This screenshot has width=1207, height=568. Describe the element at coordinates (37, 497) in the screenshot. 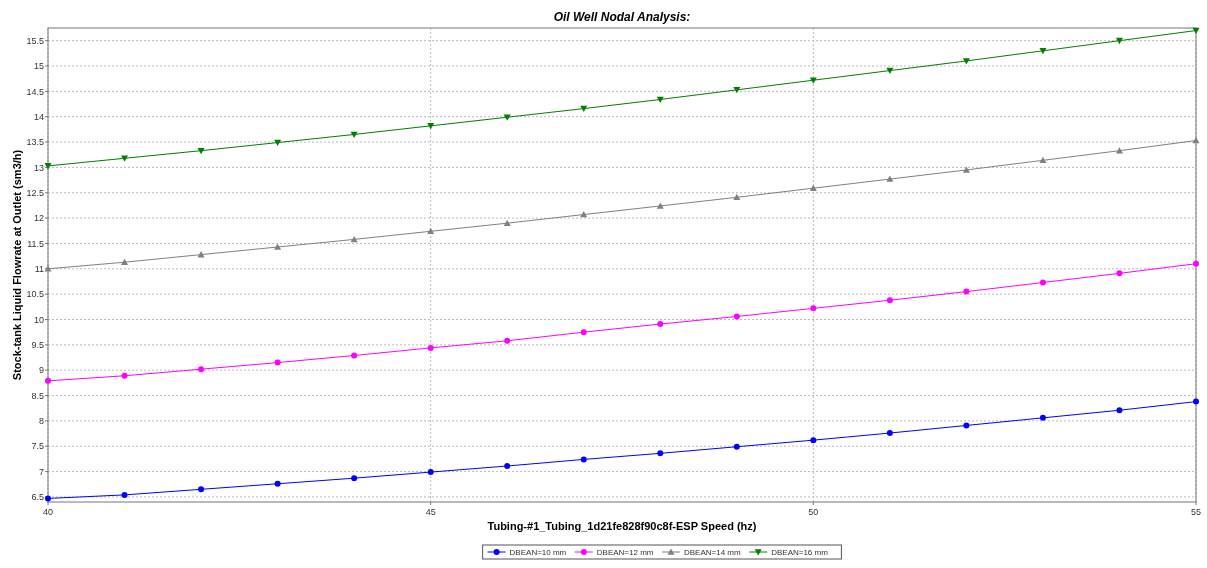

I see `y-tick-label: 6.5` at that location.